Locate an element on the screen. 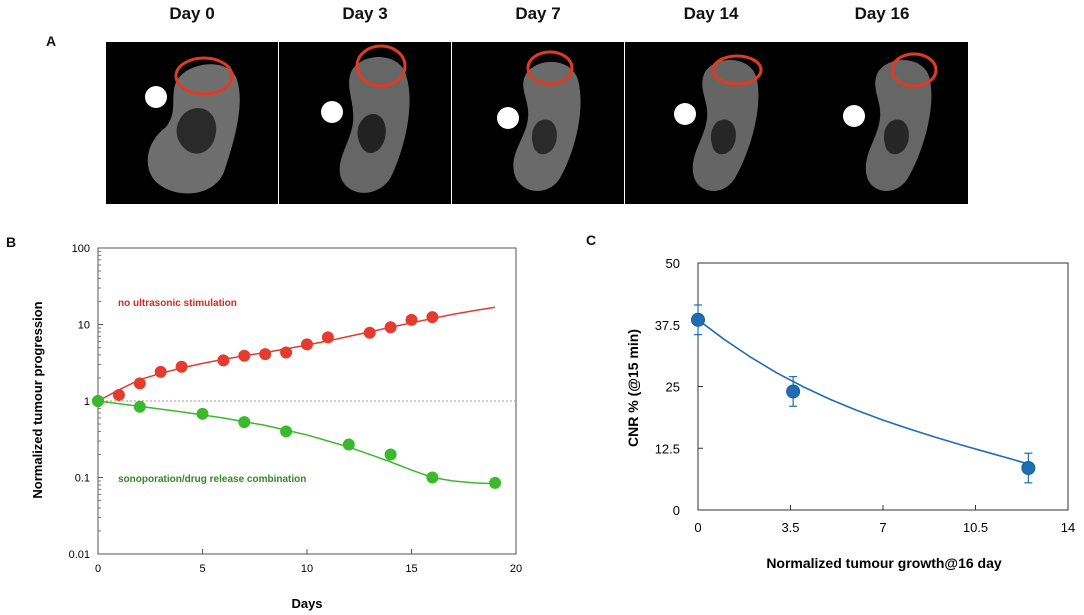 The width and height of the screenshot is (1084, 615). b-x-axis-label: Days is located at coordinates (306, 603).